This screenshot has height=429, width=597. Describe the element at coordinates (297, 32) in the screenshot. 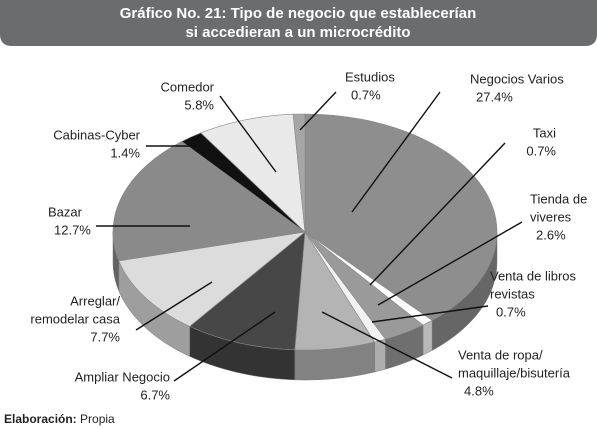

I see `chart-title: si accedieran a un microcrédito` at that location.